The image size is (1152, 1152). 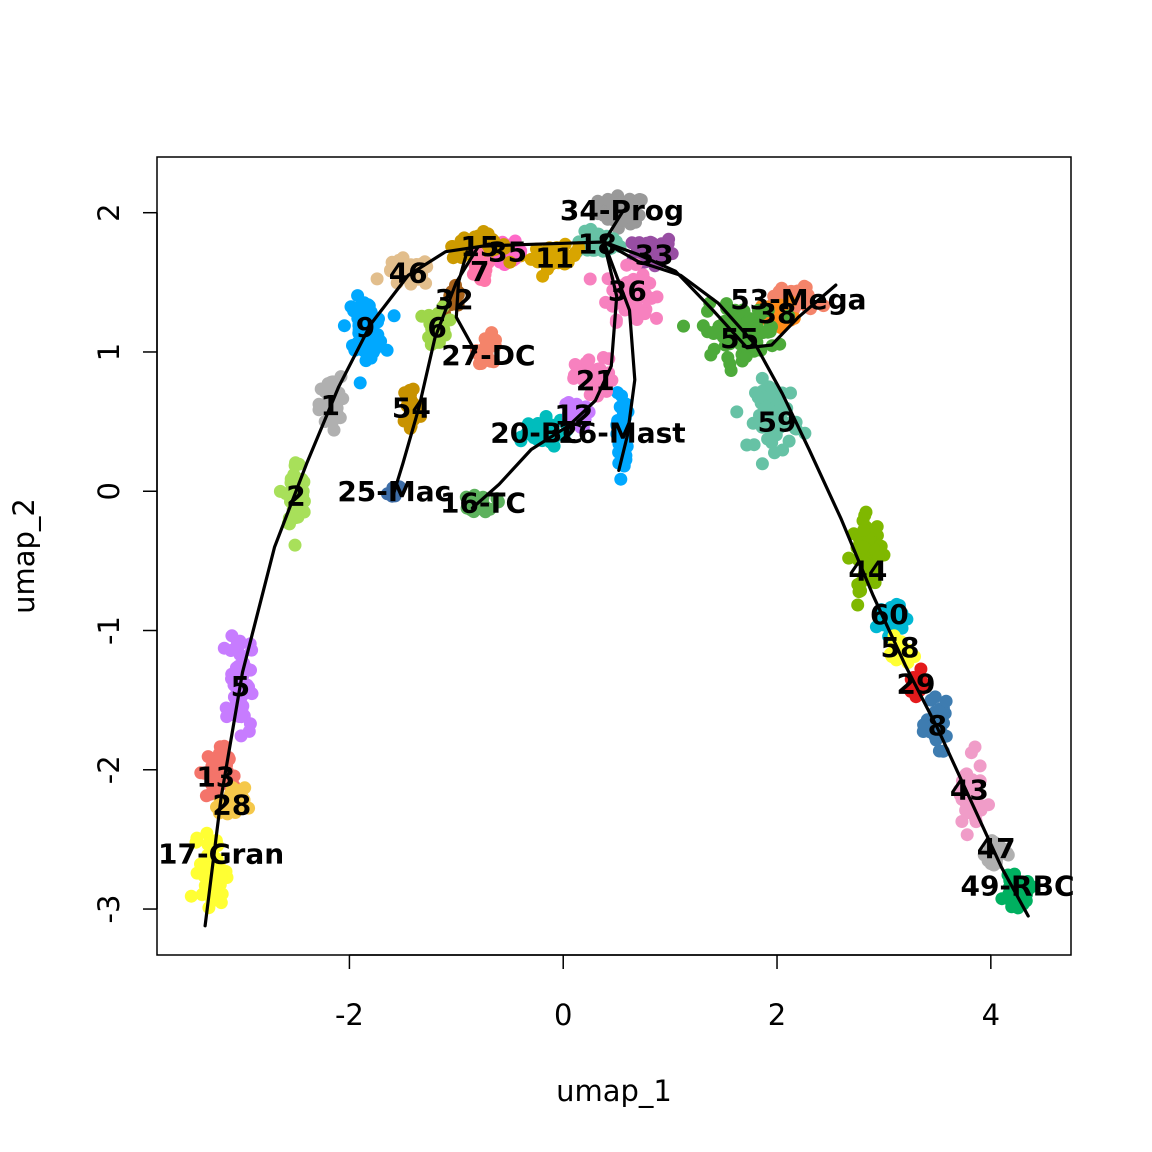 What do you see at coordinates (937, 725) in the screenshot?
I see `cluster-label: 8` at bounding box center [937, 725].